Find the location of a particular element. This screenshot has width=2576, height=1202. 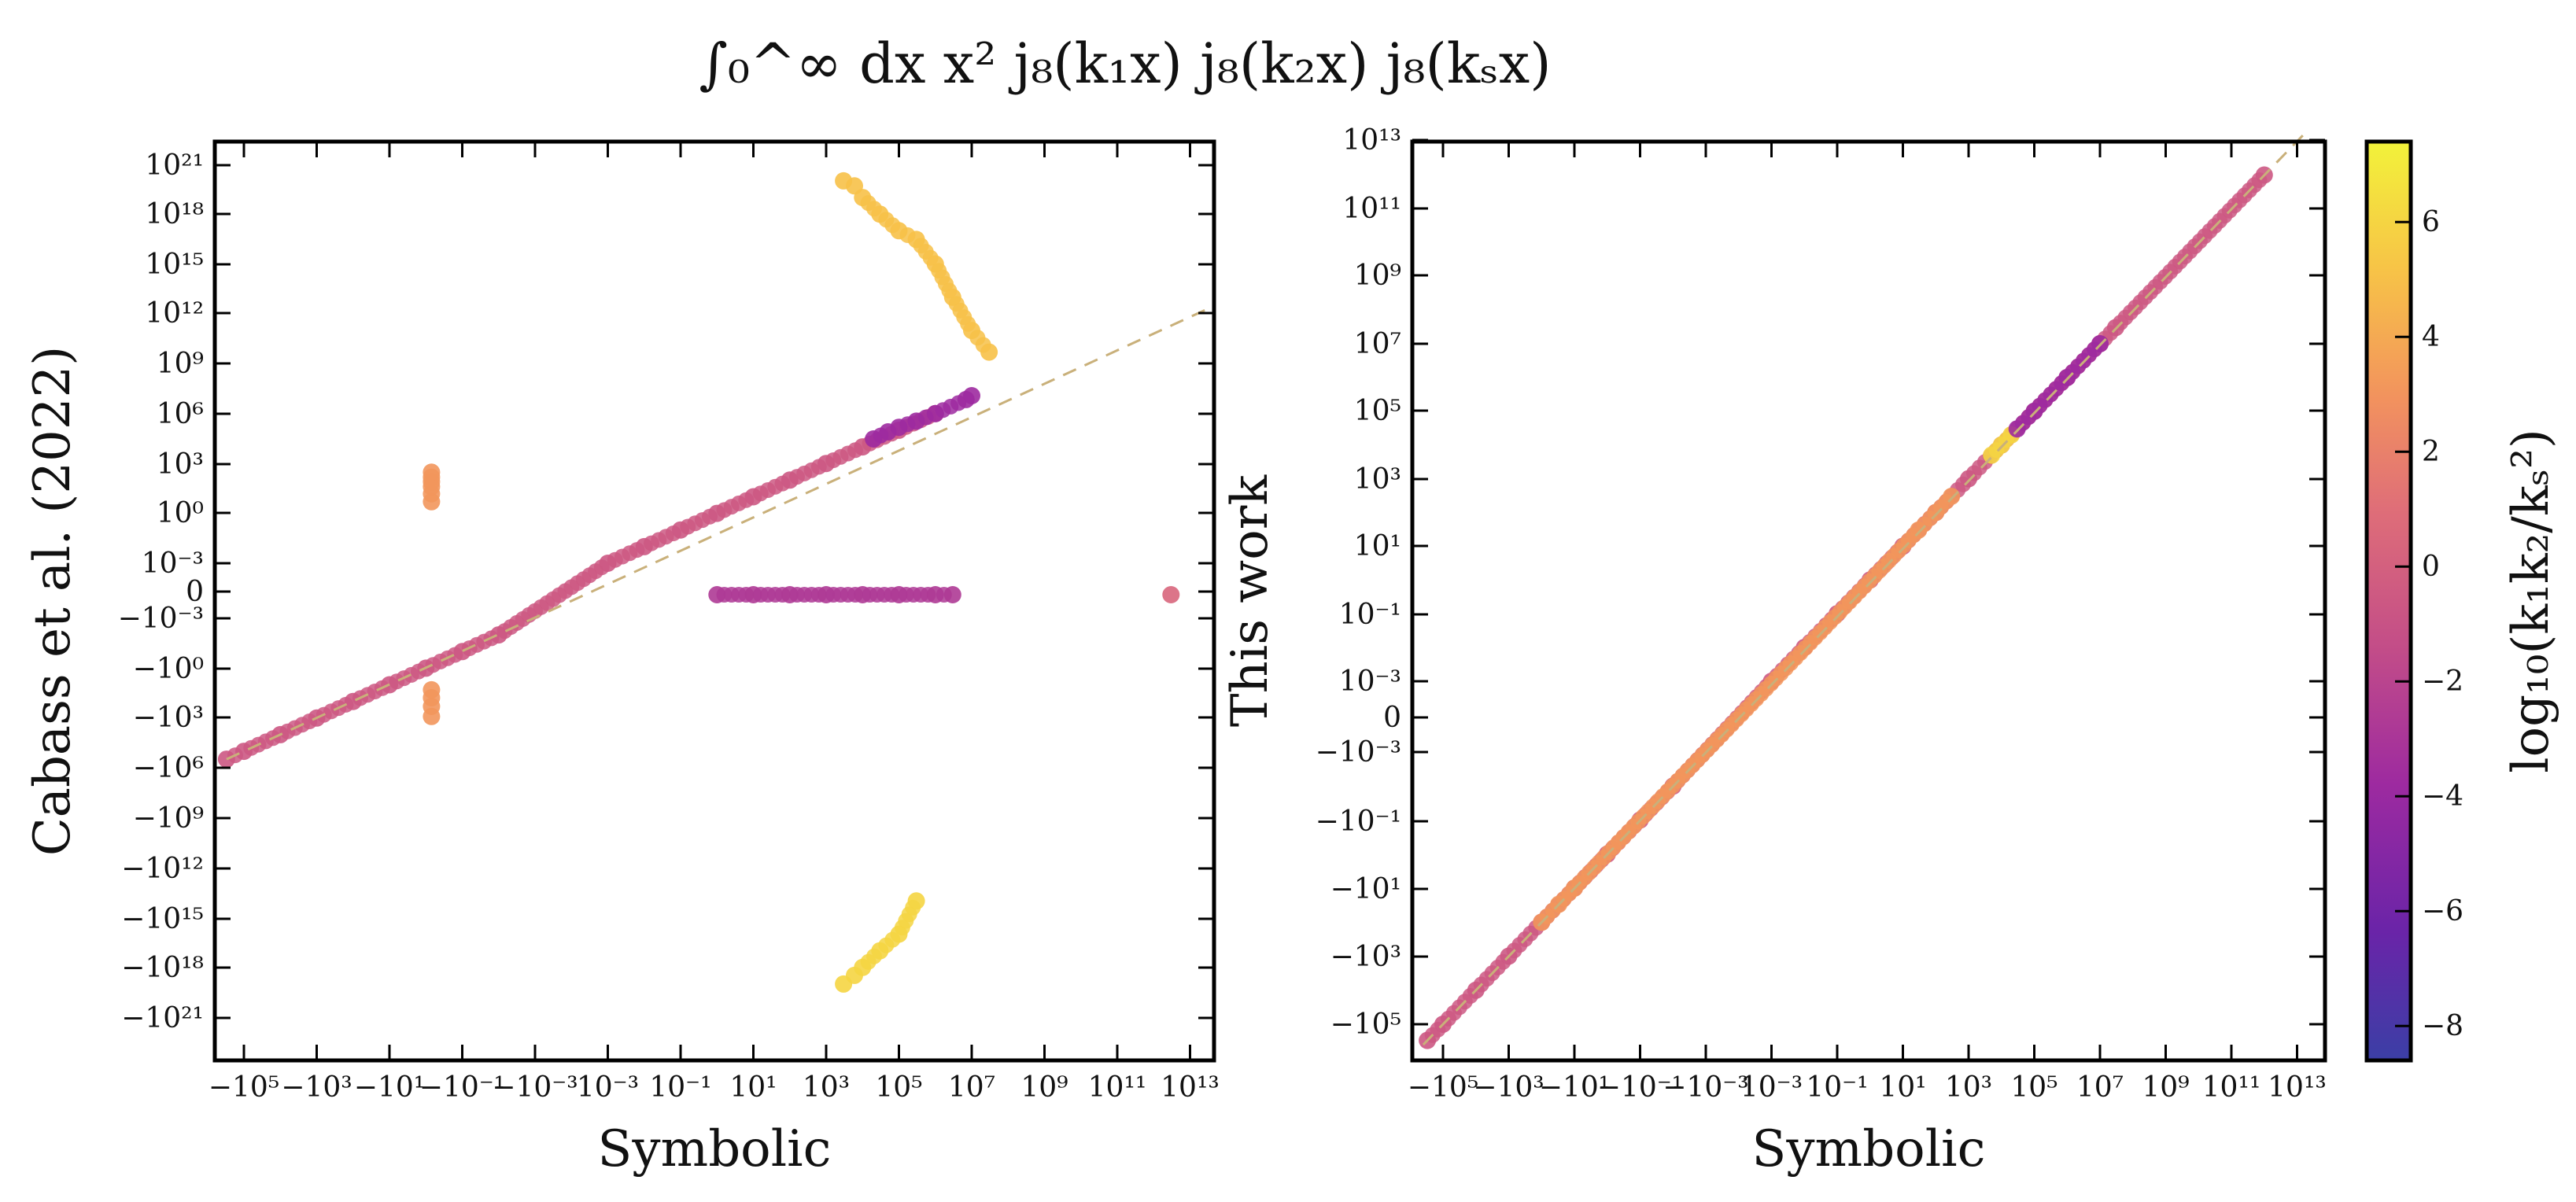

y-tick-label: 10¹⁵ is located at coordinates (174, 265).